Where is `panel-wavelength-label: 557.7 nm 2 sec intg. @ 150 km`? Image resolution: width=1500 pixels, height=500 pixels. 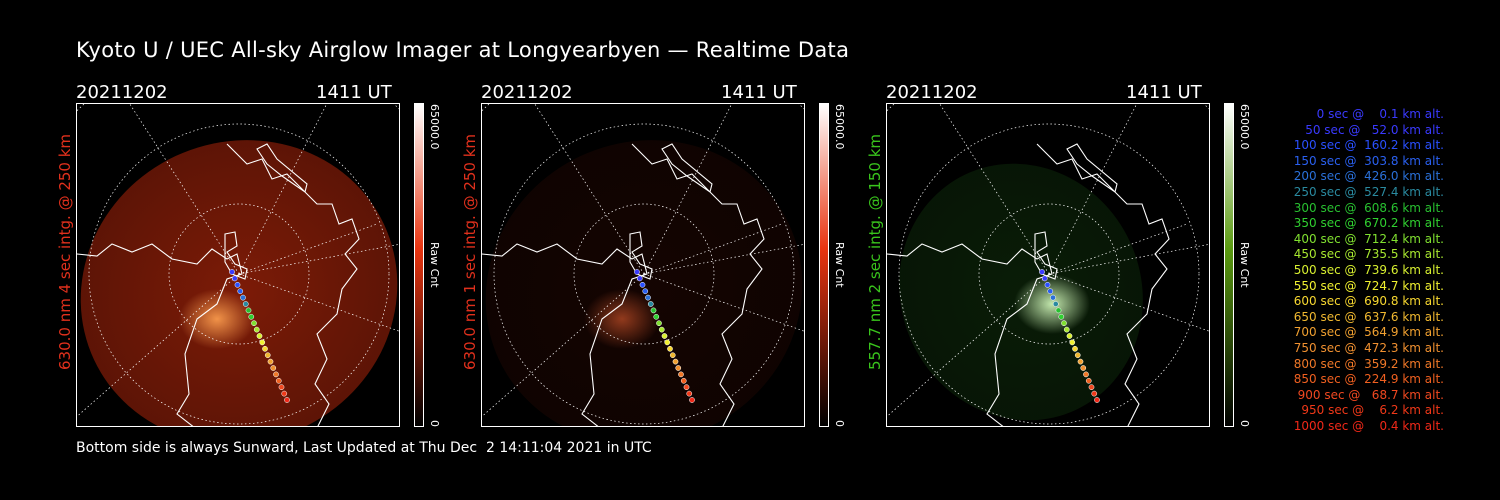 panel-wavelength-label: 557.7 nm 2 sec intg. @ 150 km is located at coordinates (875, 251).